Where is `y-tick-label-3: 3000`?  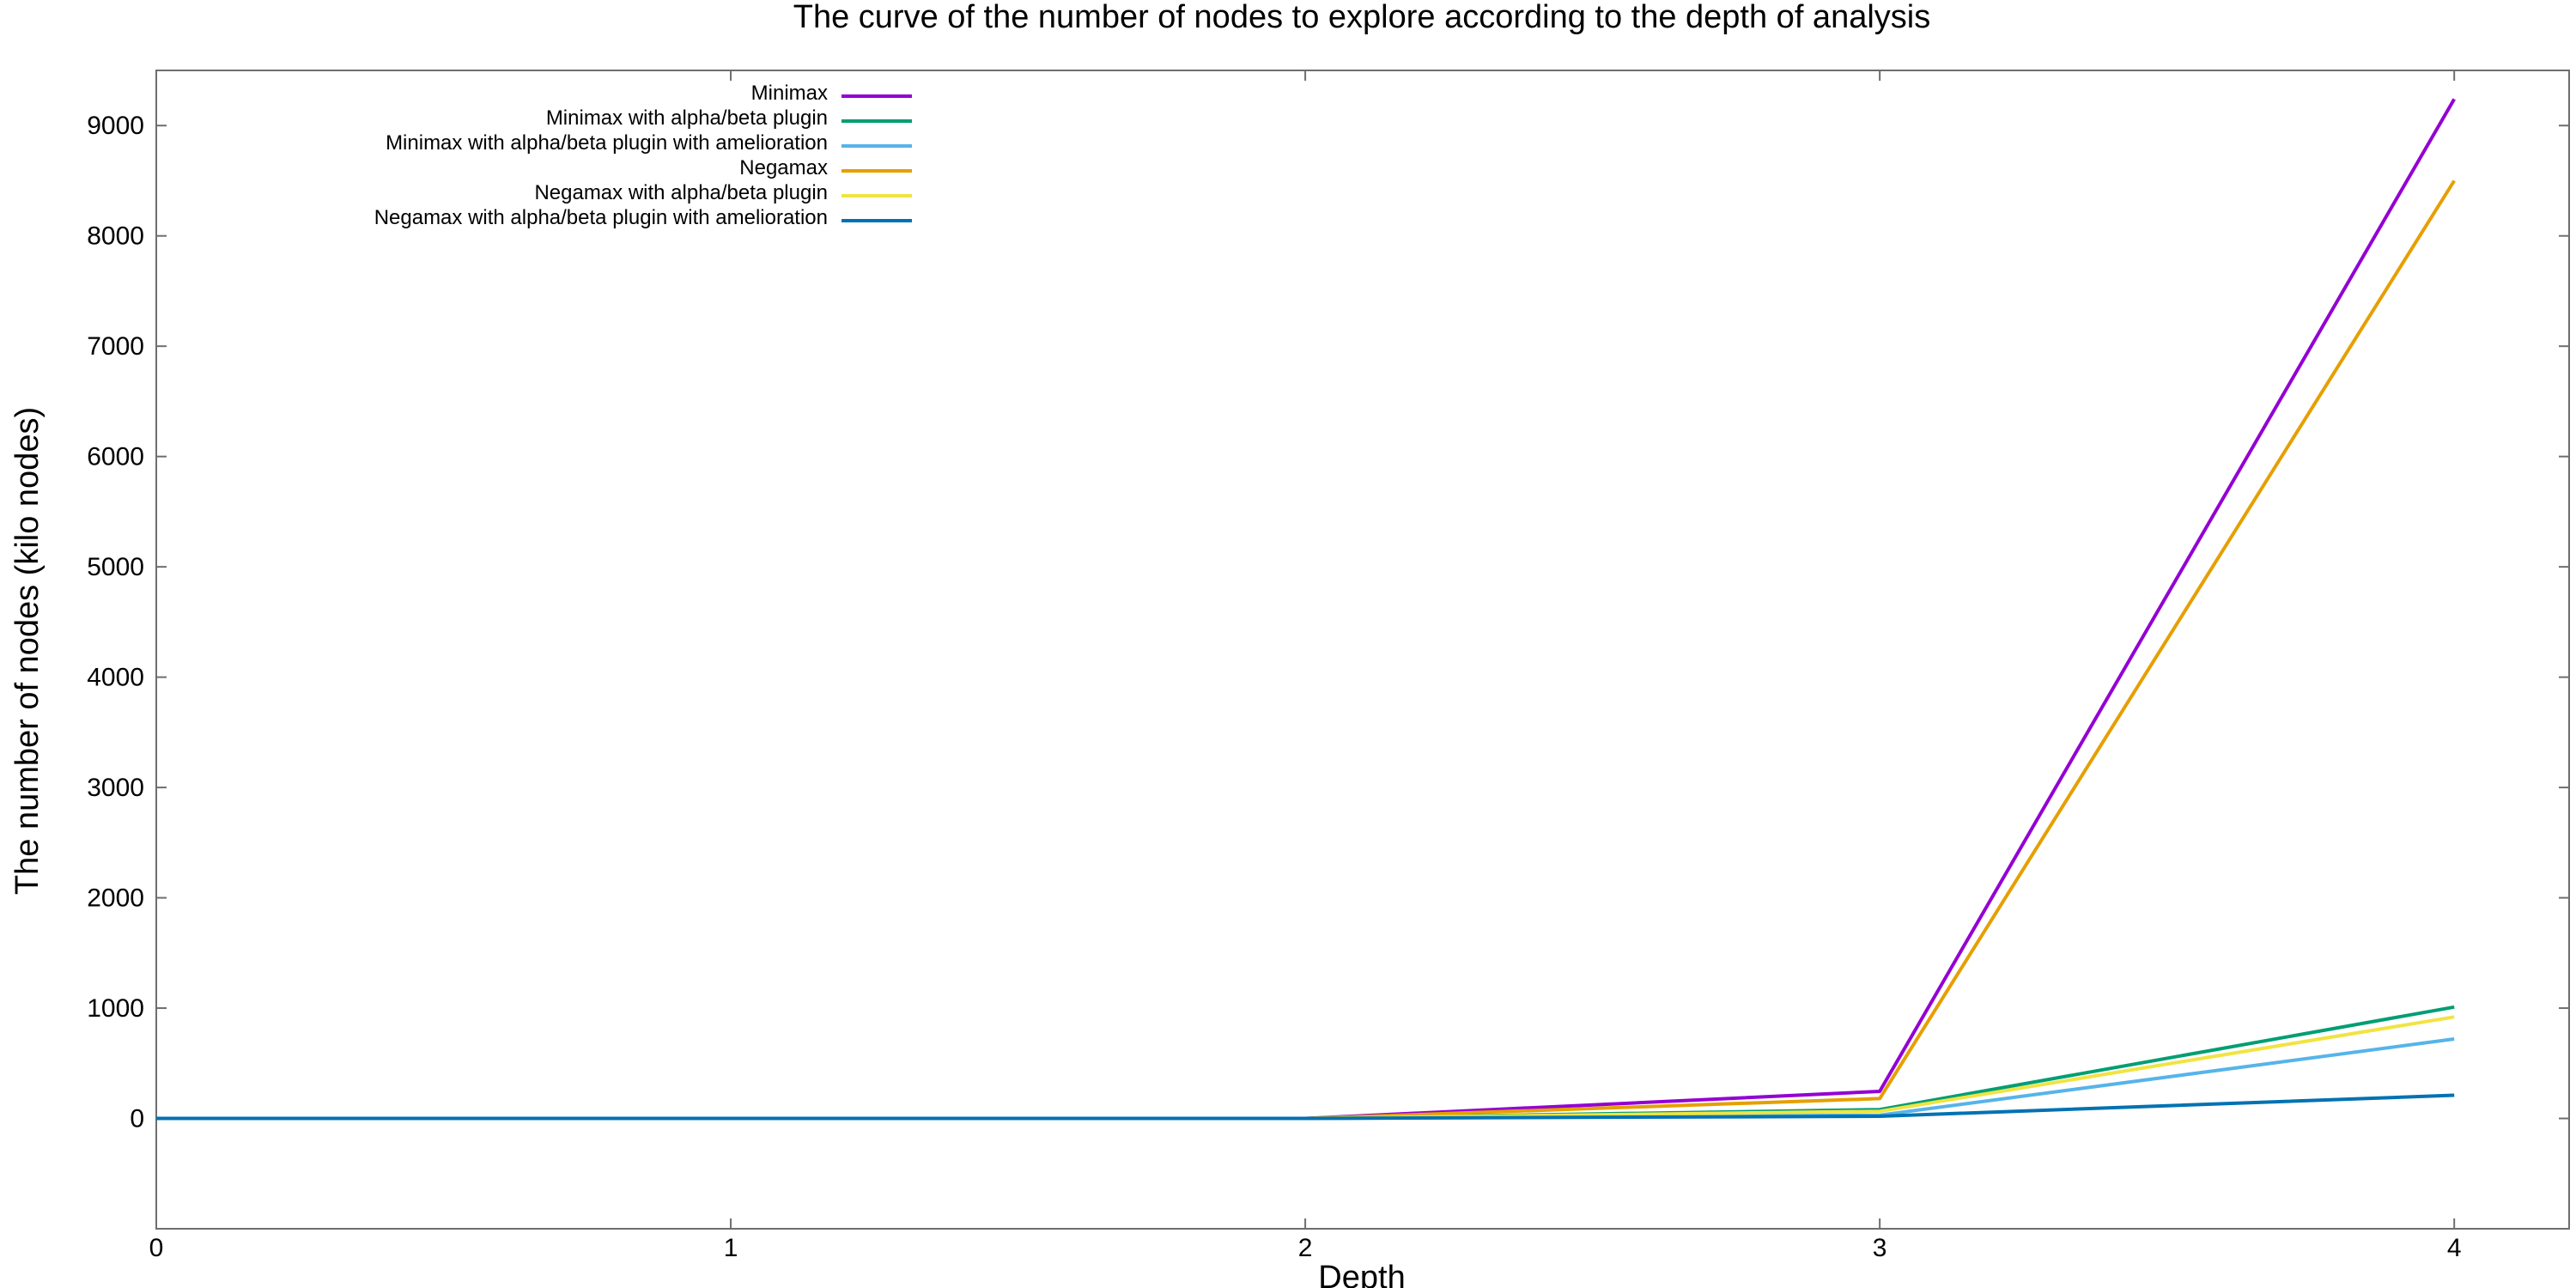
y-tick-label-3: 3000 is located at coordinates (116, 788).